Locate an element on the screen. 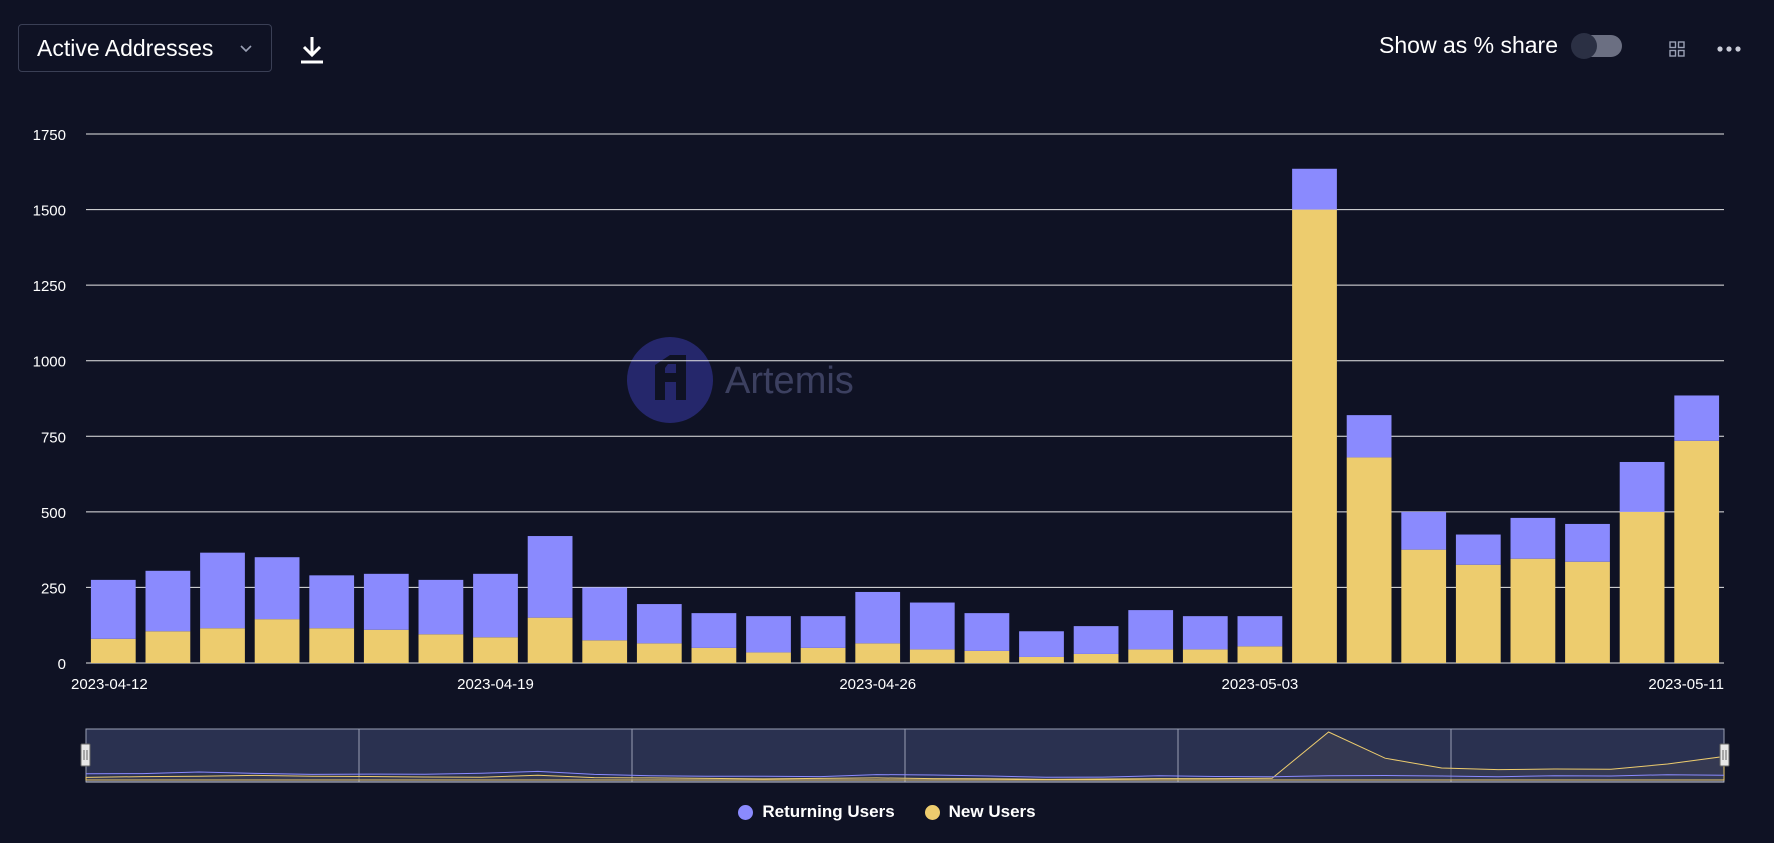 The image size is (1774, 843). y-tick-label: 0 is located at coordinates (62, 664).